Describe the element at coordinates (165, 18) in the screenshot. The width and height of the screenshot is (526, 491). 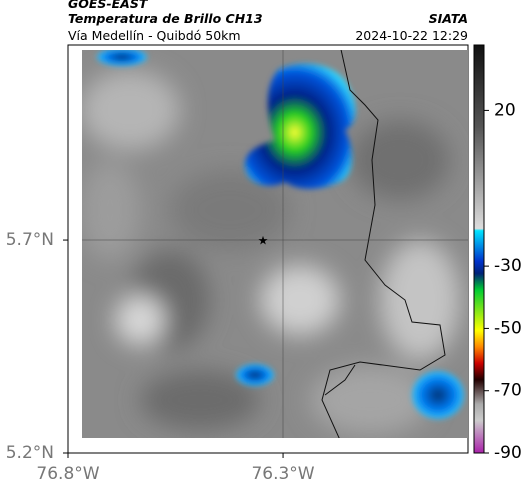
I see `product: Temperatura de Brillo CH13` at that location.